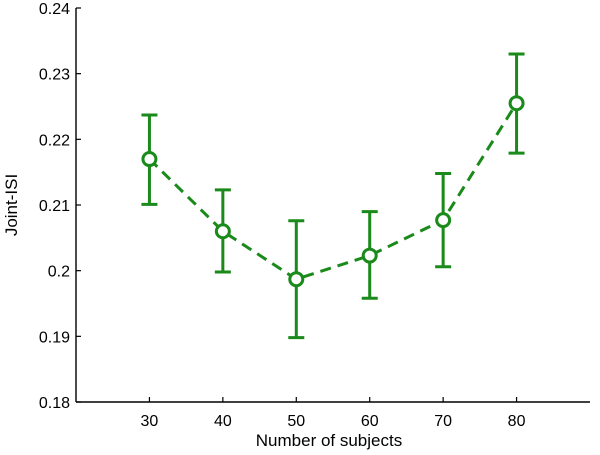 The image size is (600, 455). Describe the element at coordinates (329, 440) in the screenshot. I see `x-axis-label: Number of subjects` at that location.